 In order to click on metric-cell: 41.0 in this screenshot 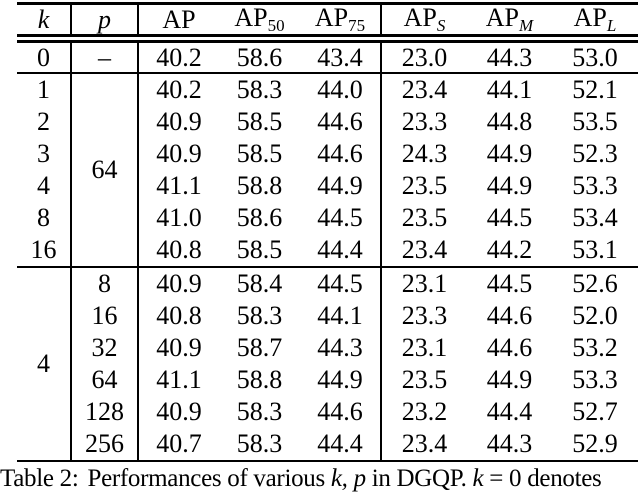, I will do `click(179, 217)`.